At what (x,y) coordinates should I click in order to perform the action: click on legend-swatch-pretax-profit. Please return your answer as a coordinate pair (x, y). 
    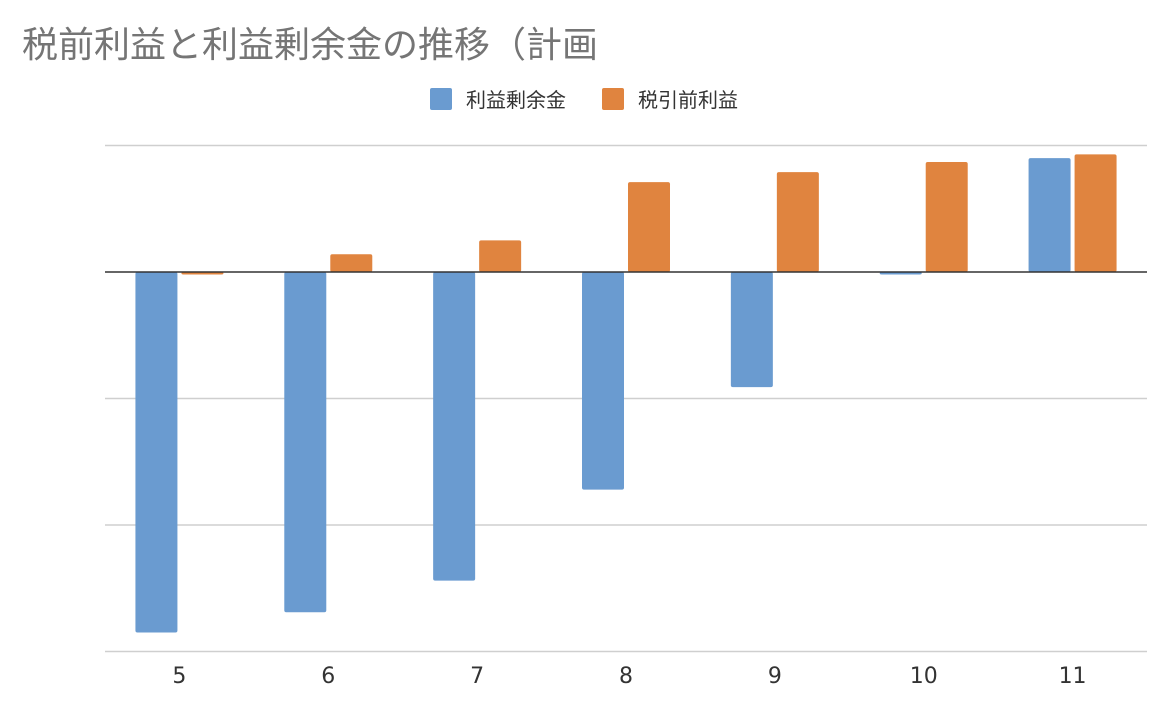
    Looking at the image, I should click on (613, 98).